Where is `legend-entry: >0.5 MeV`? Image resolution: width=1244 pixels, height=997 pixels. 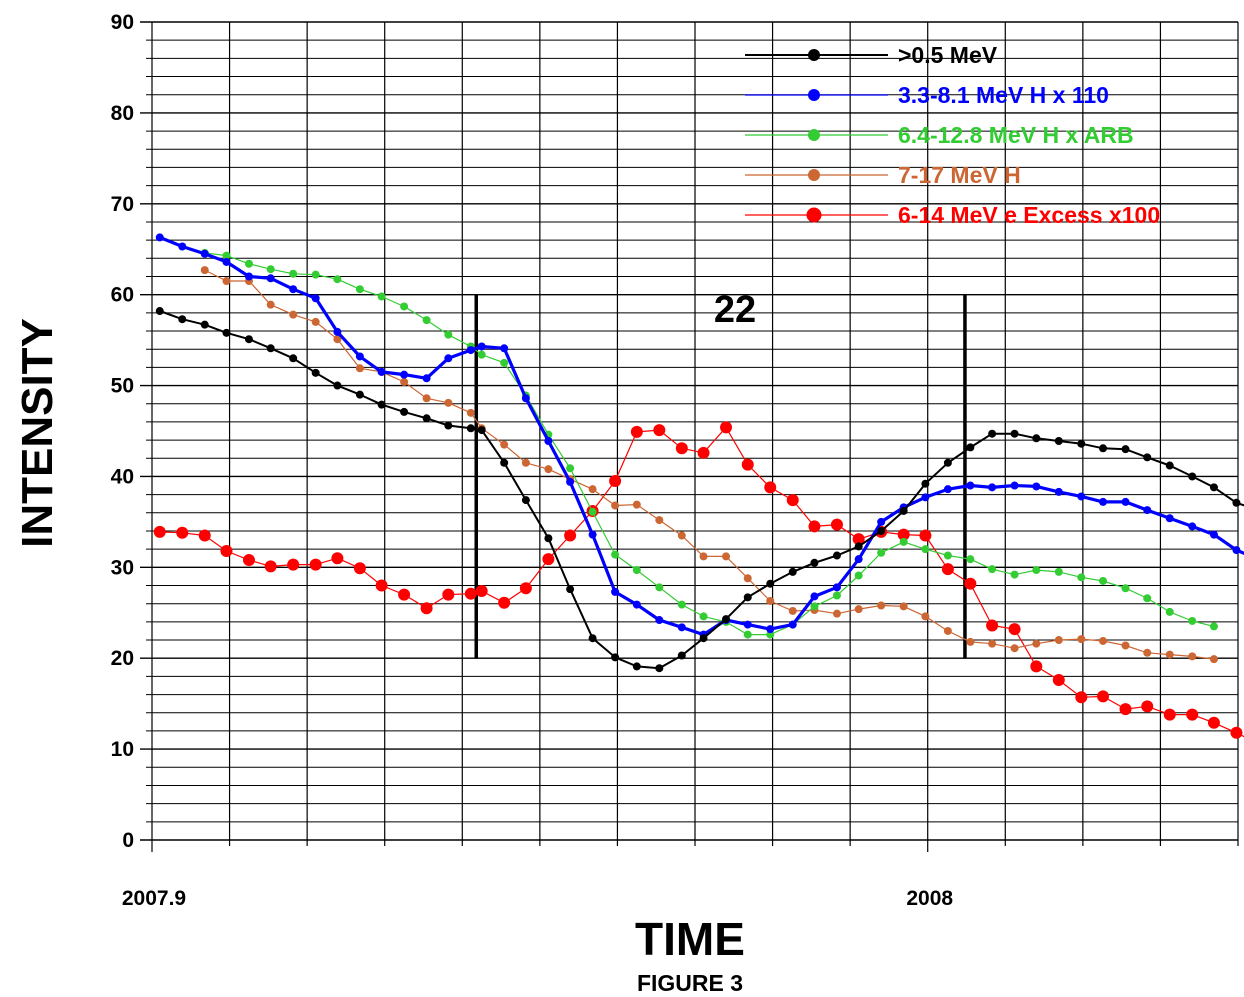 legend-entry: >0.5 MeV is located at coordinates (871, 55).